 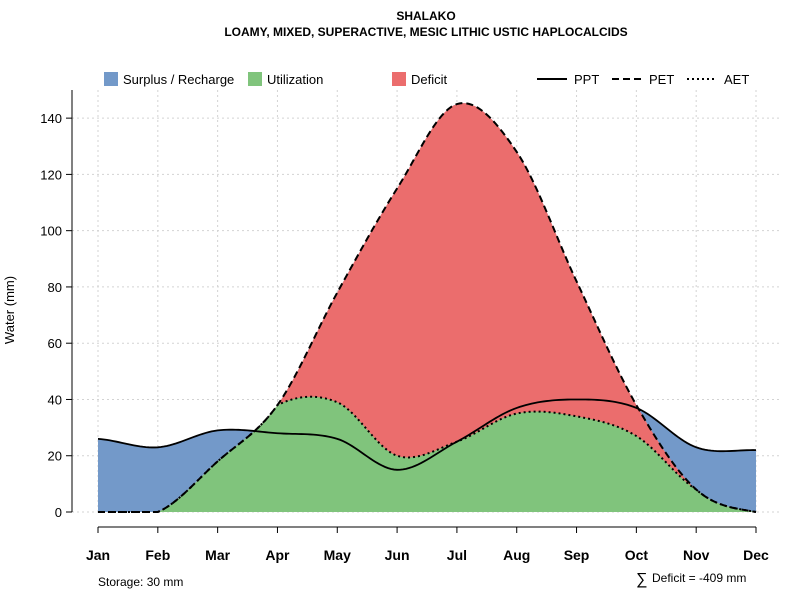 What do you see at coordinates (55, 343) in the screenshot?
I see `y-tick-label-60: 60` at bounding box center [55, 343].